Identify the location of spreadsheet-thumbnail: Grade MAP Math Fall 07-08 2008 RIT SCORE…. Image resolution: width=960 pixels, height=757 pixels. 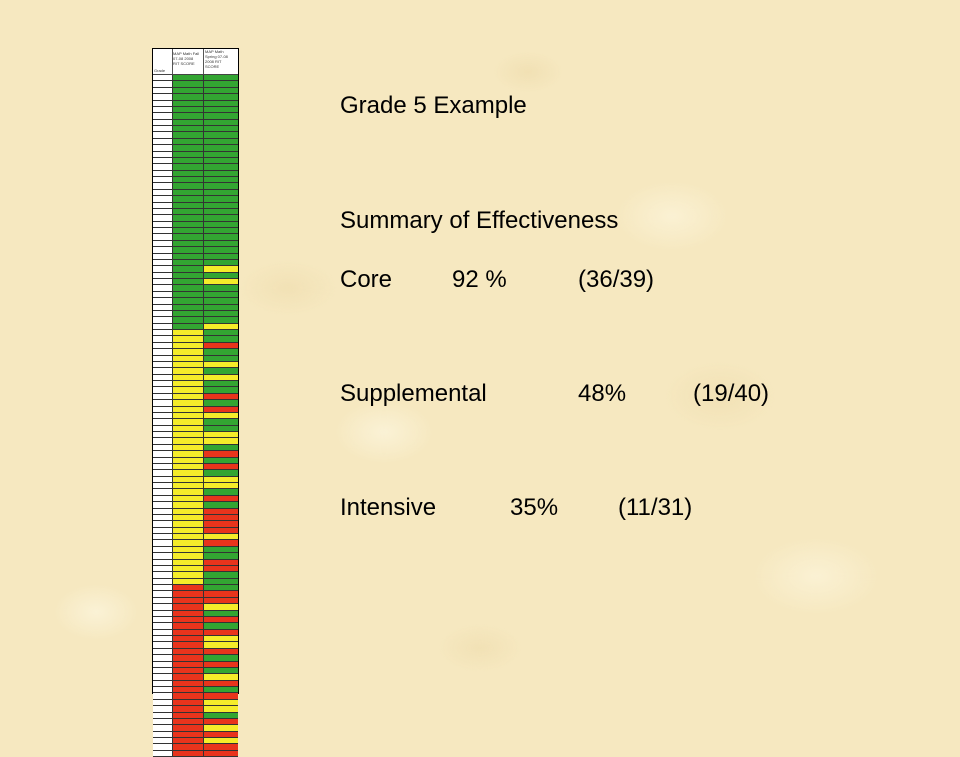
(195, 402).